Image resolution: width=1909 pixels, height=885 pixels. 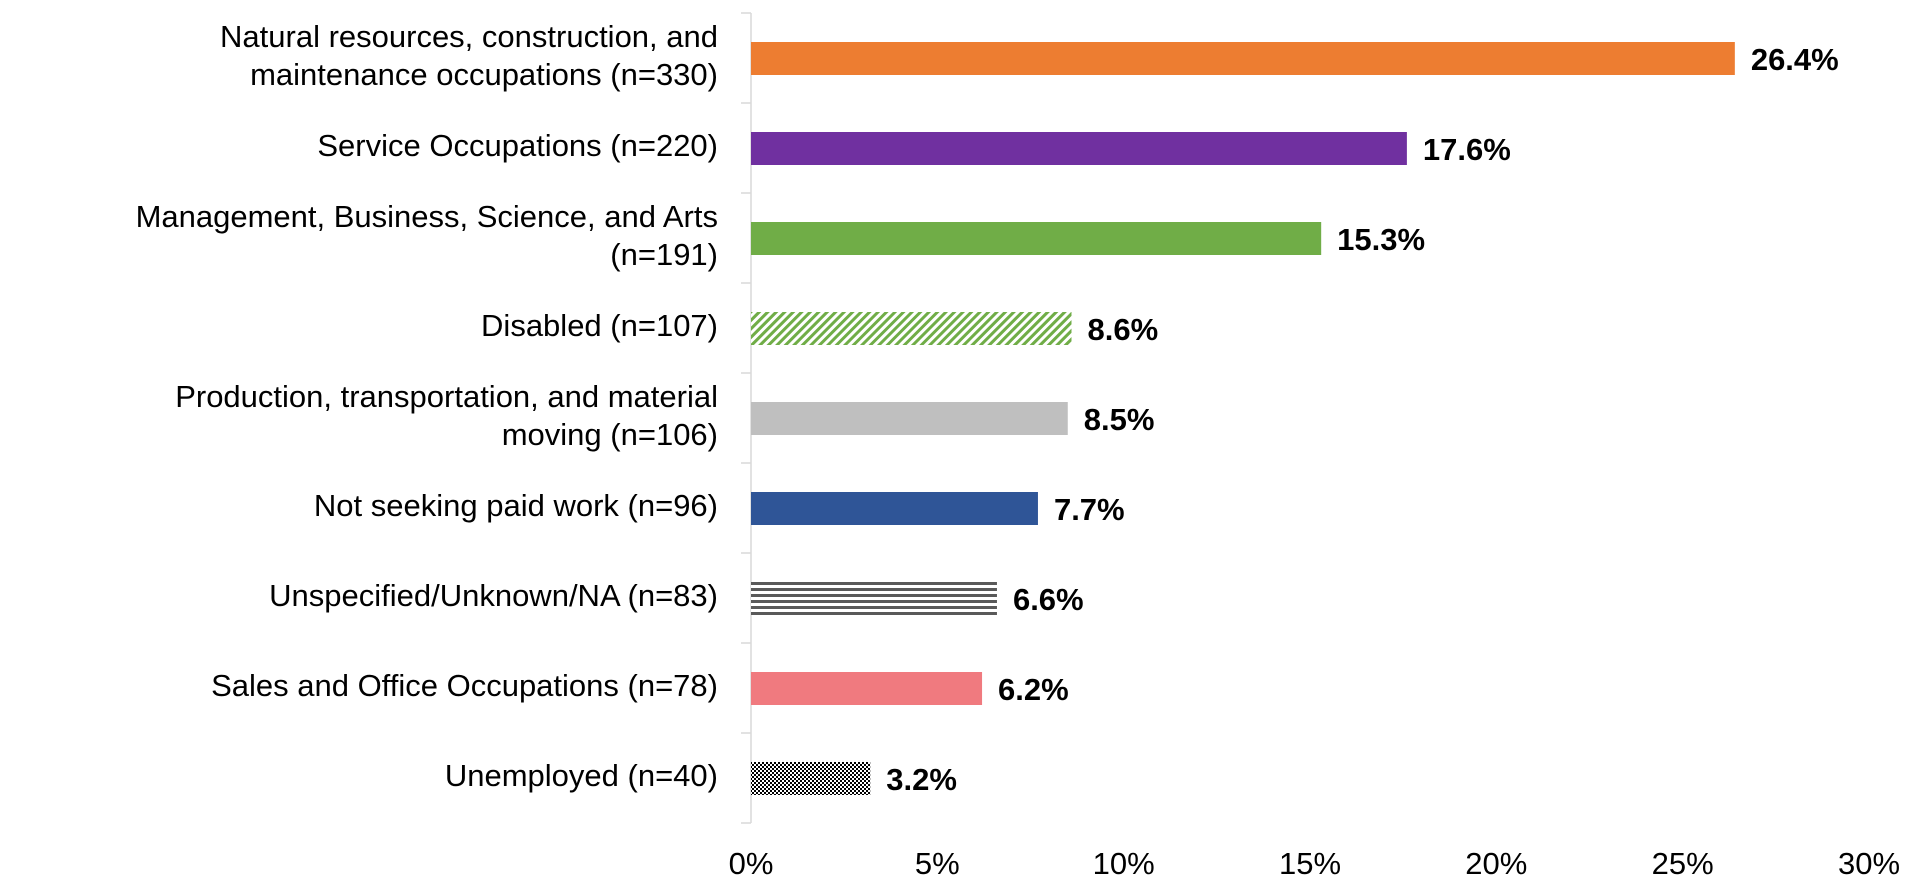 I want to click on value-label: 6.6%, so click(x=1048, y=599).